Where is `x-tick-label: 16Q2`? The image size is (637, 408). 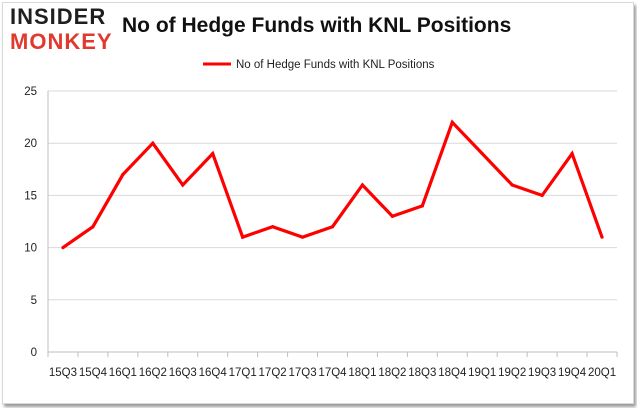
x-tick-label: 16Q2 is located at coordinates (153, 373).